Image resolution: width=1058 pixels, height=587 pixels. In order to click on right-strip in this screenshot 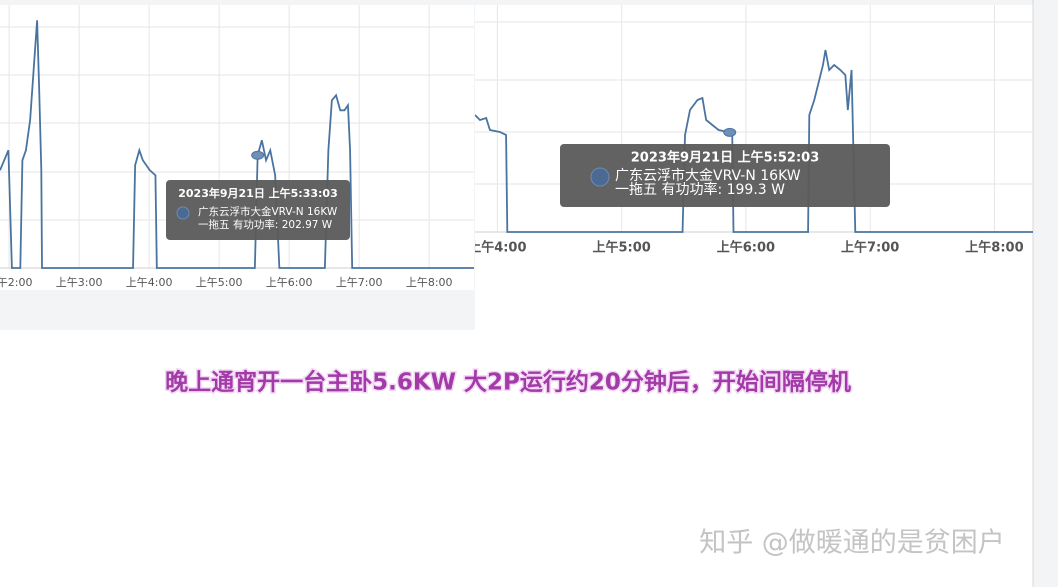, I will do `click(1045, 293)`.